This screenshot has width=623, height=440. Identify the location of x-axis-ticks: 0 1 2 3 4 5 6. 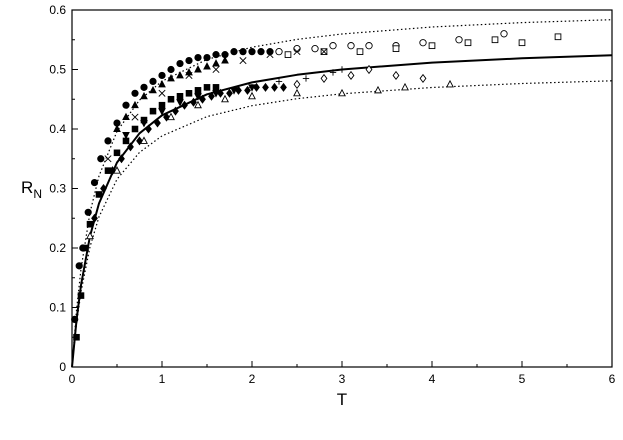
(342, 373).